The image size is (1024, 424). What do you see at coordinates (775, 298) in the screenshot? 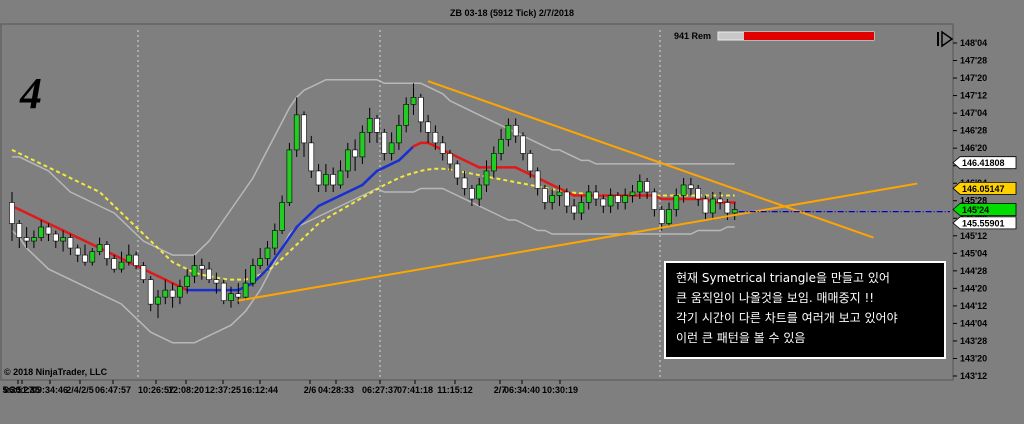
I see `annotation-line: 큰 움직임이 나올것을 보임. 매매중지 !!` at bounding box center [775, 298].